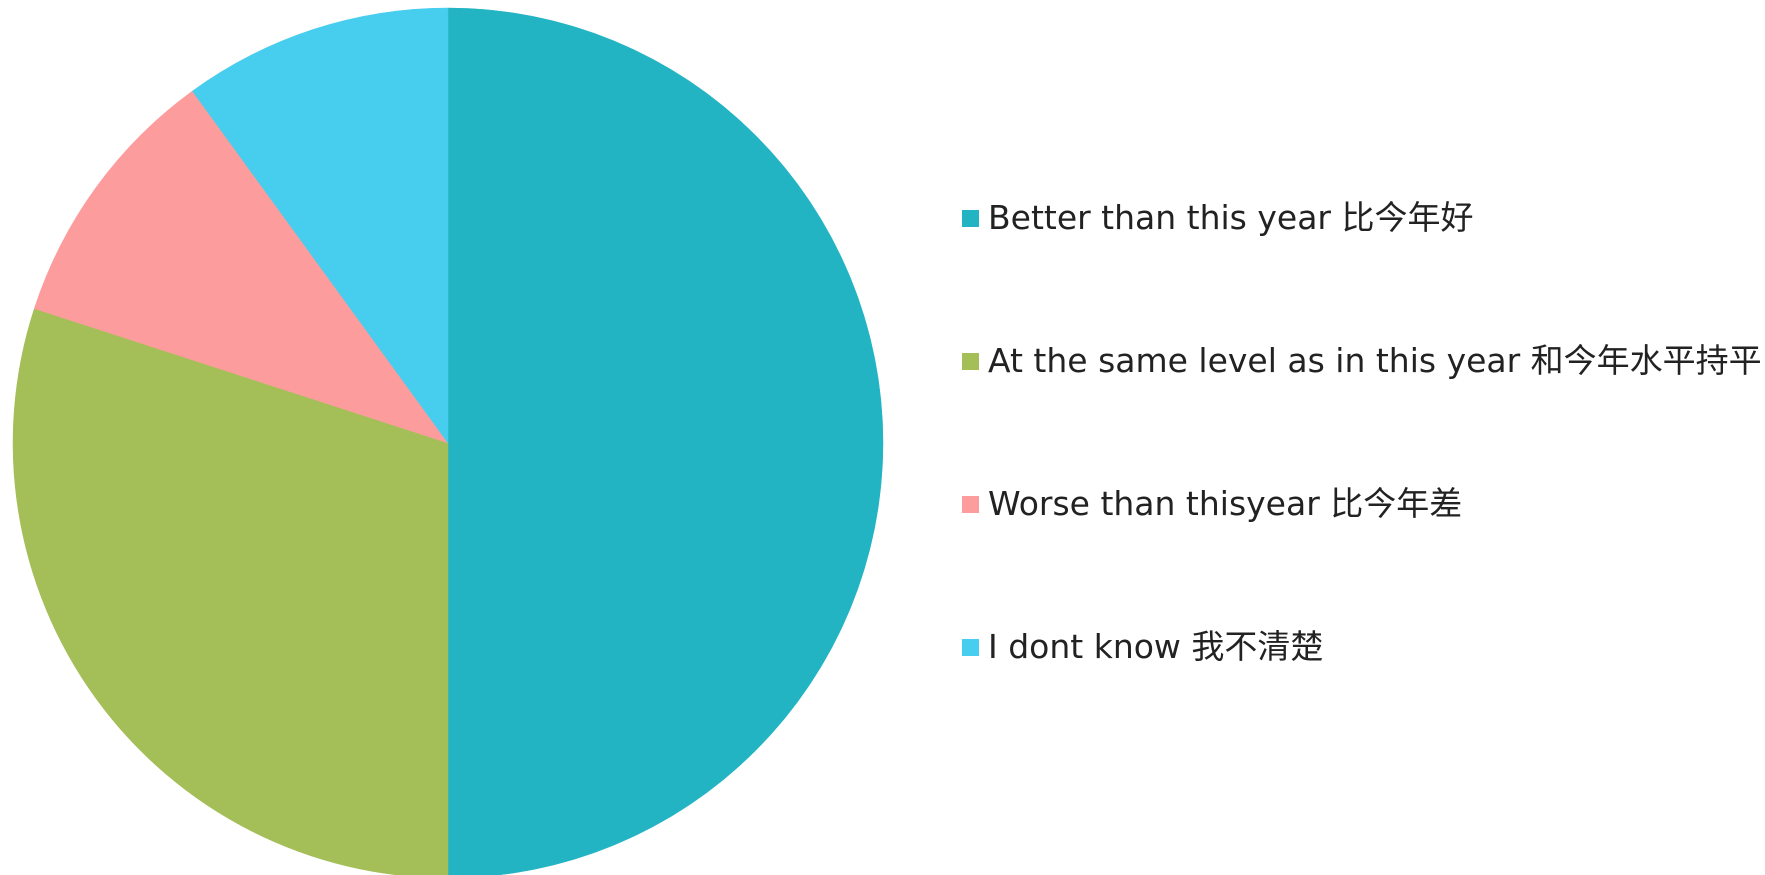 The height and width of the screenshot is (875, 1765). What do you see at coordinates (1231, 217) in the screenshot?
I see `legend-label-better: Better than this year 比今年好` at bounding box center [1231, 217].